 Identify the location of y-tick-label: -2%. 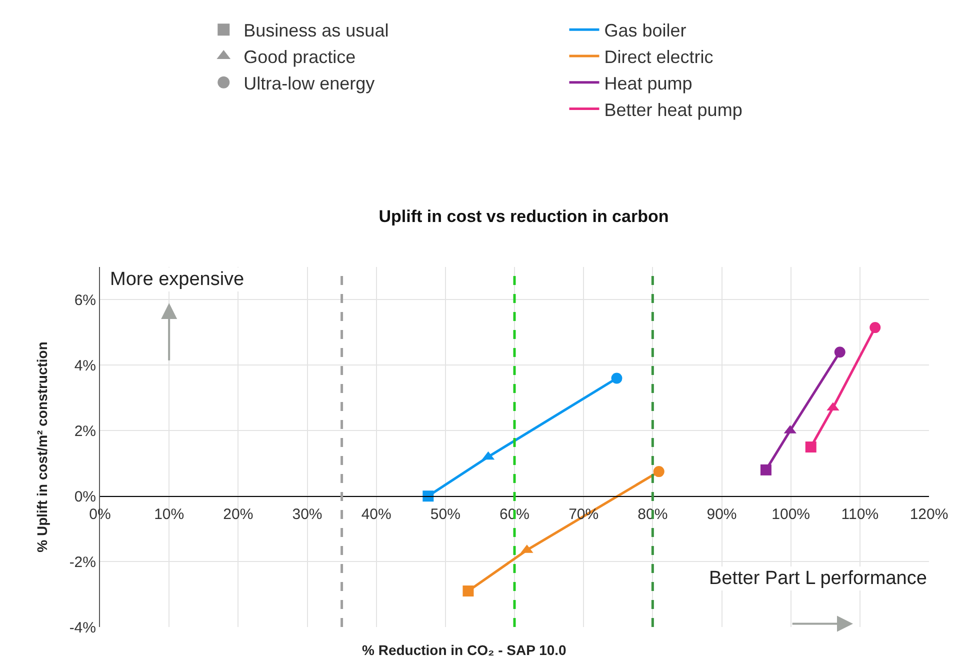
(82, 562).